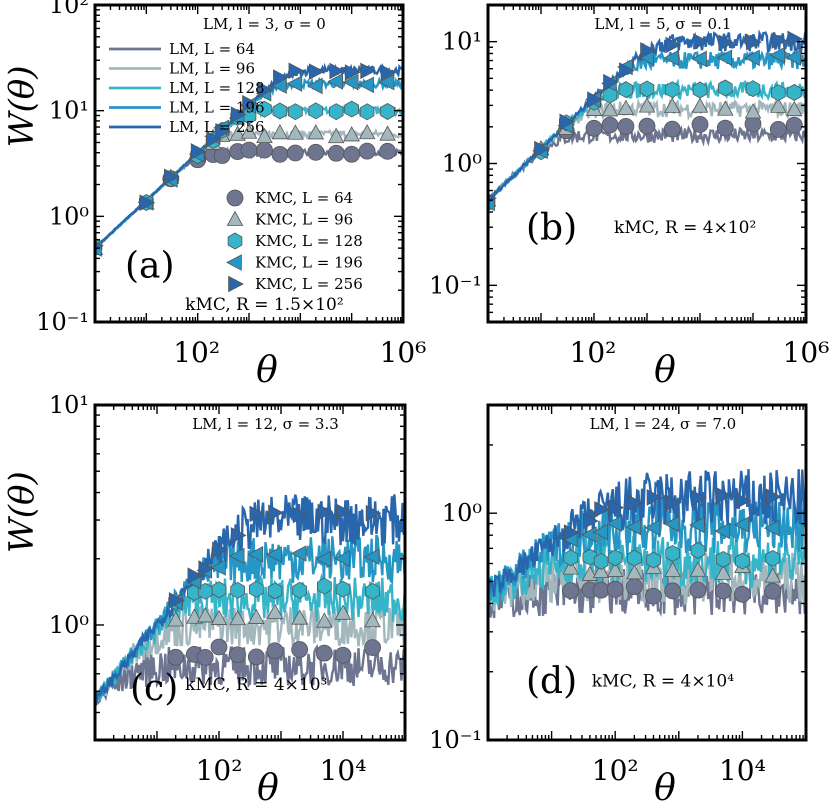 This screenshot has width=830, height=802. Describe the element at coordinates (462, 164) in the screenshot. I see `y-tick-label: 10⁰` at that location.